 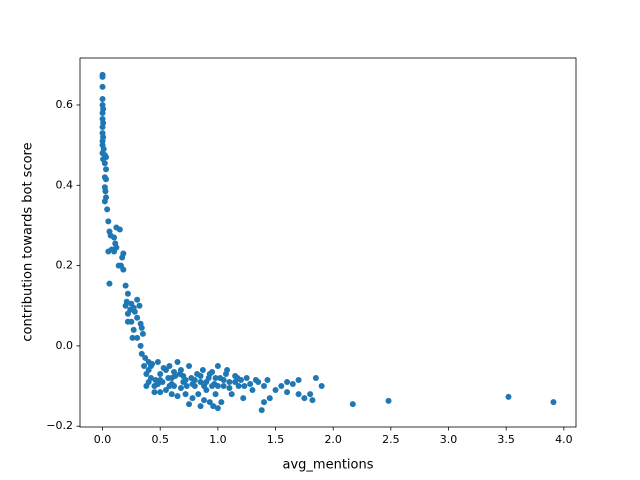 What do you see at coordinates (65, 184) in the screenshot?
I see `y-tick-label: 0.4` at bounding box center [65, 184].